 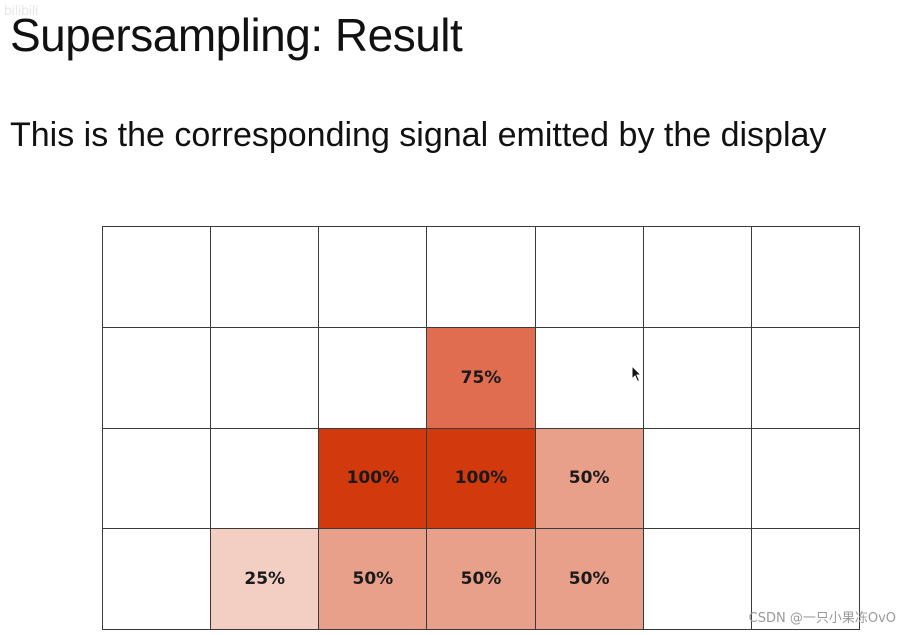 What do you see at coordinates (637, 373) in the screenshot?
I see `mouse-cursor-icon` at bounding box center [637, 373].